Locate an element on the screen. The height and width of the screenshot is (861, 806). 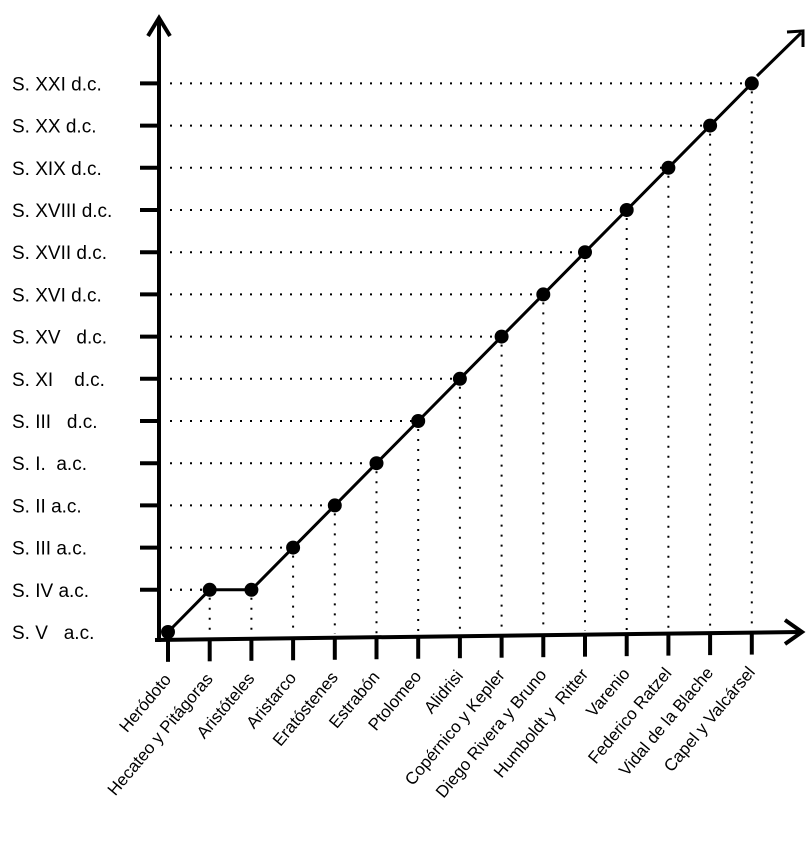
x-axis is located at coordinates (477, 636).